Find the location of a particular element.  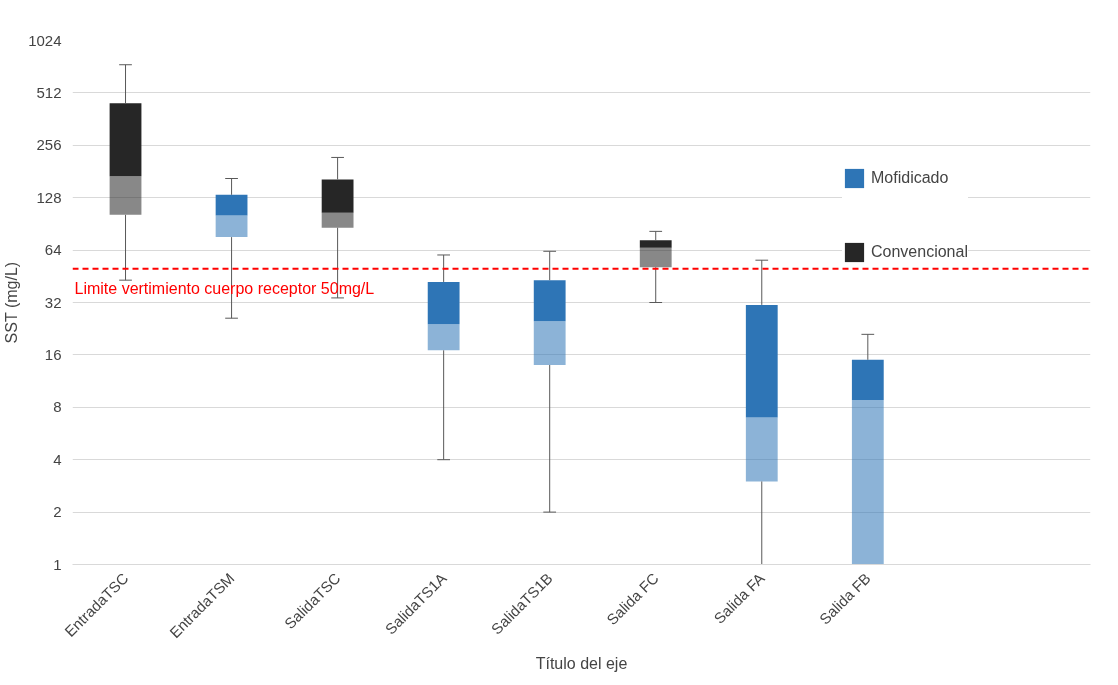

y-tick-label: 2 is located at coordinates (57, 512).